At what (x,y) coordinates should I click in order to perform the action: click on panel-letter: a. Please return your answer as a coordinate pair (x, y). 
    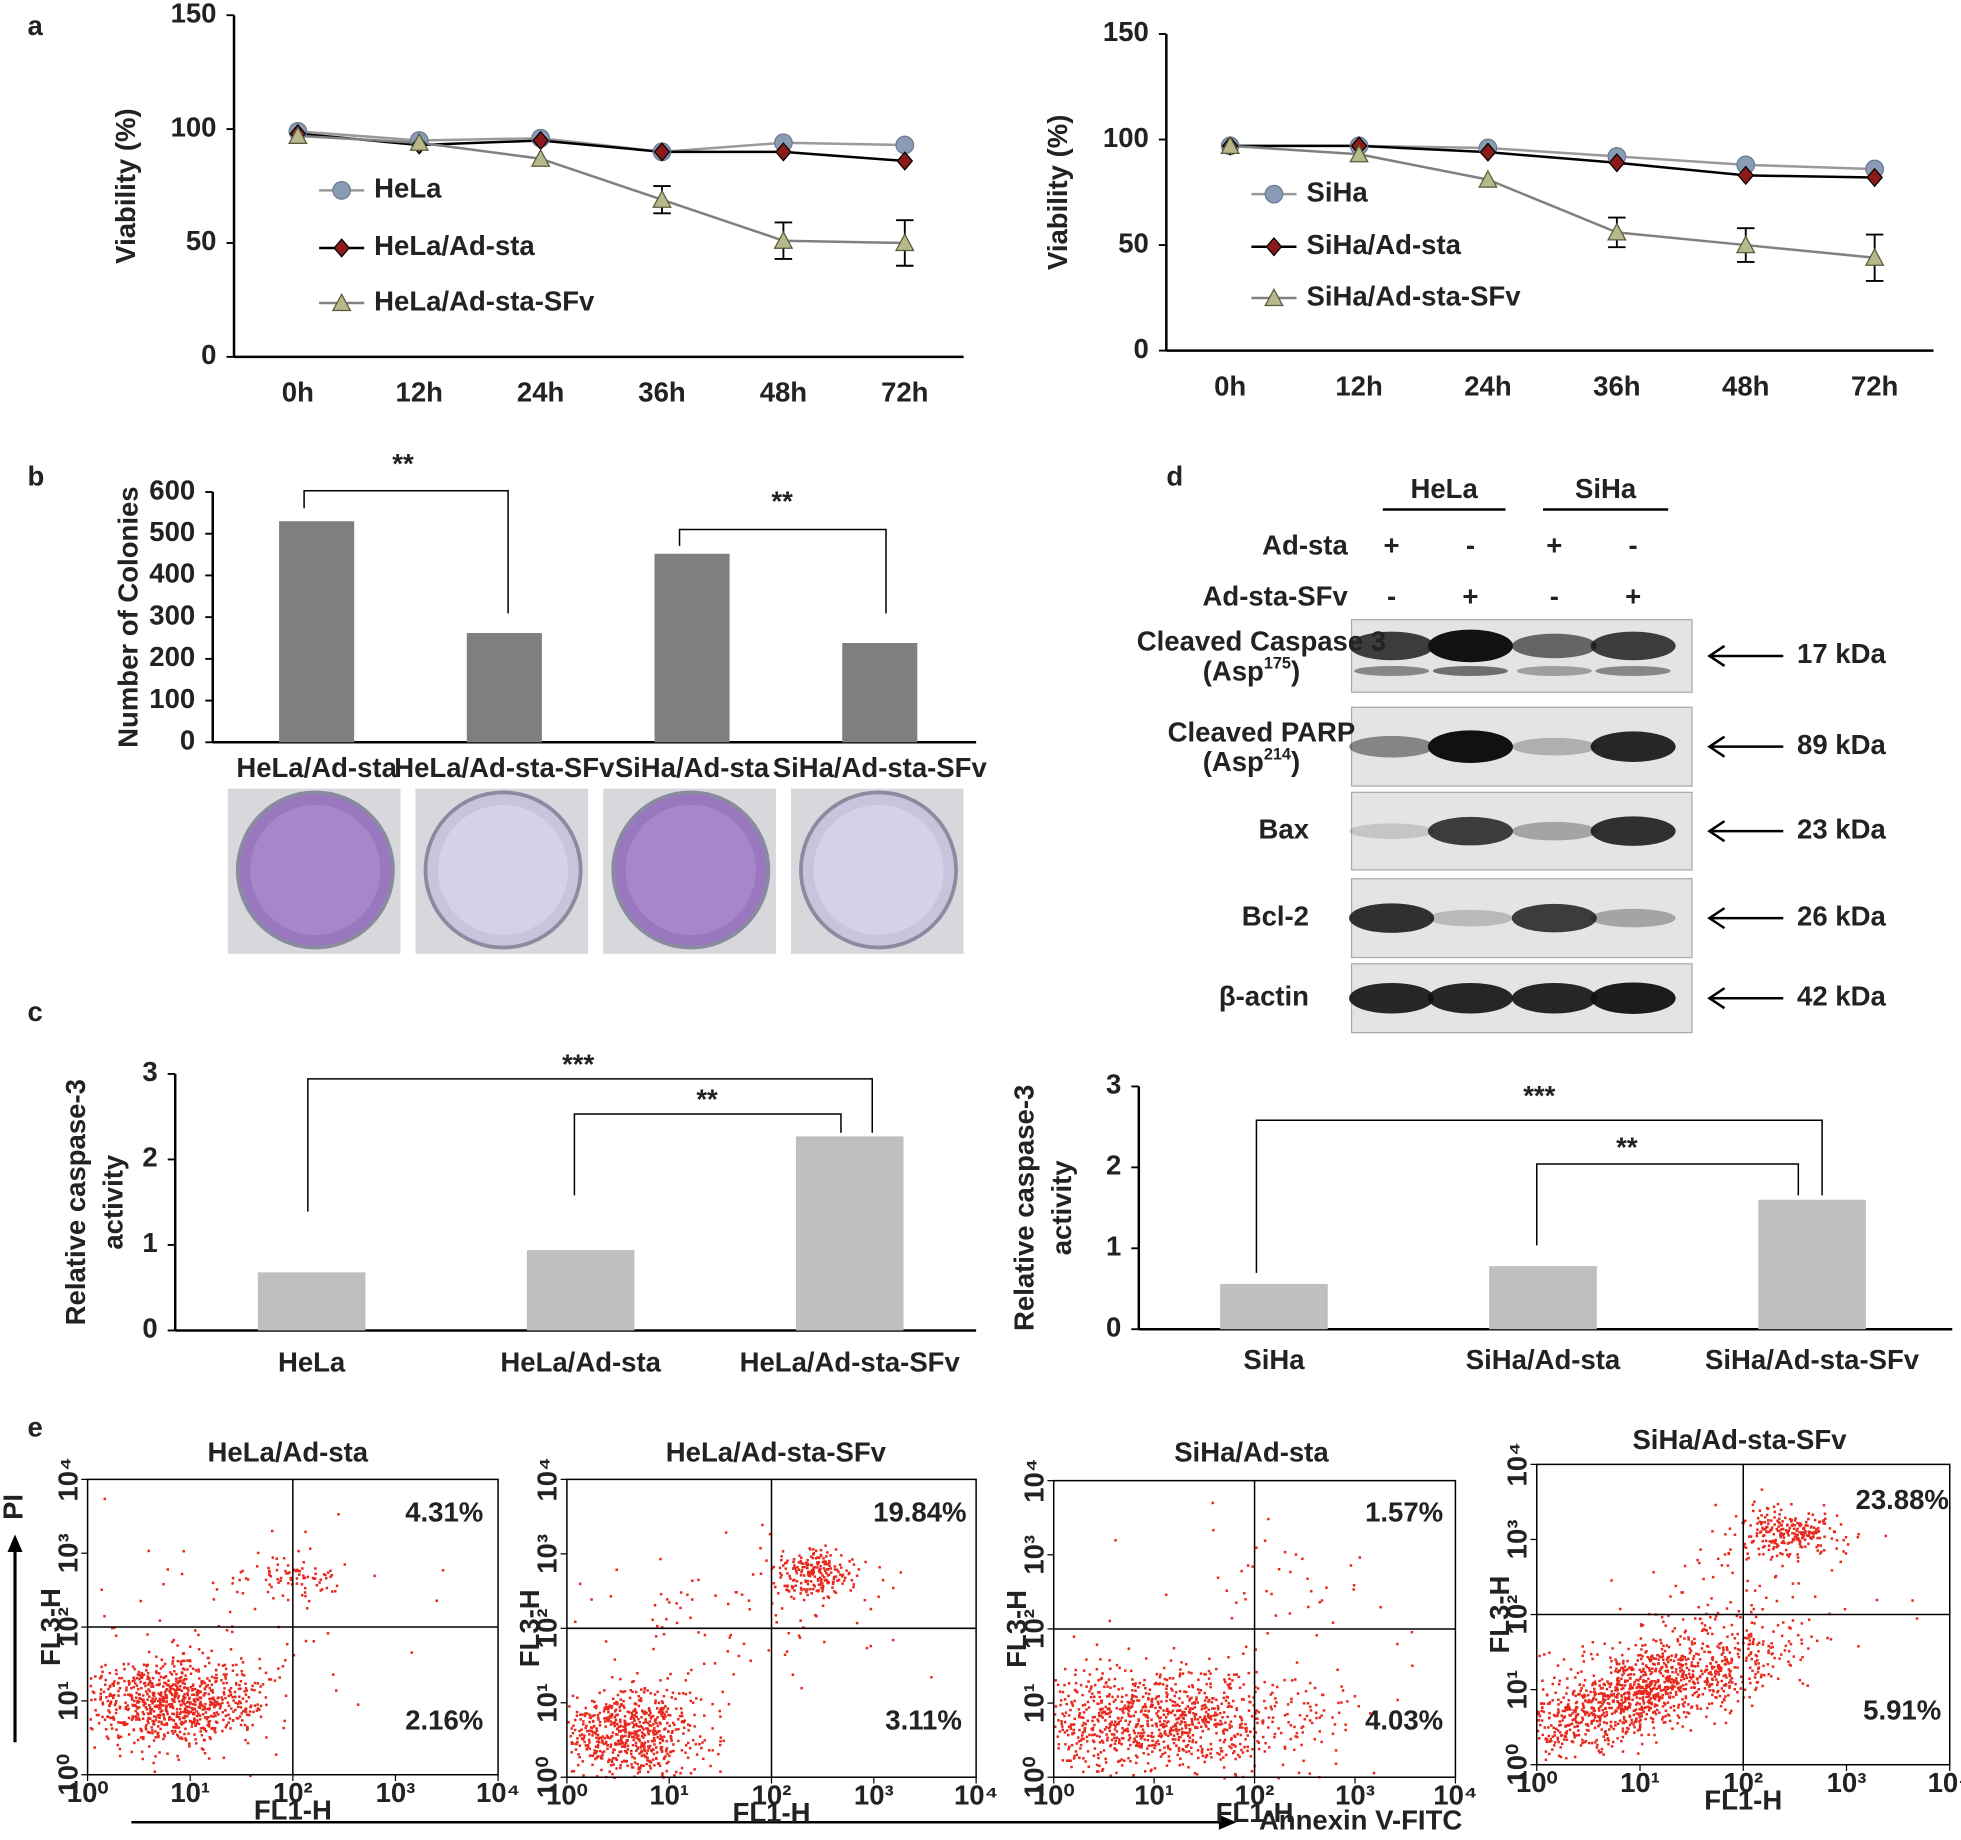
    Looking at the image, I should click on (36, 25).